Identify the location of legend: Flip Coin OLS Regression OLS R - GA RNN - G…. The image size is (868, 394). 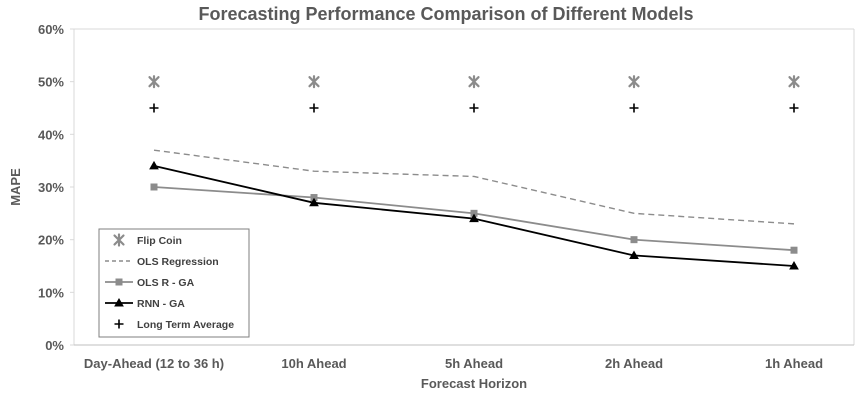
(174, 283).